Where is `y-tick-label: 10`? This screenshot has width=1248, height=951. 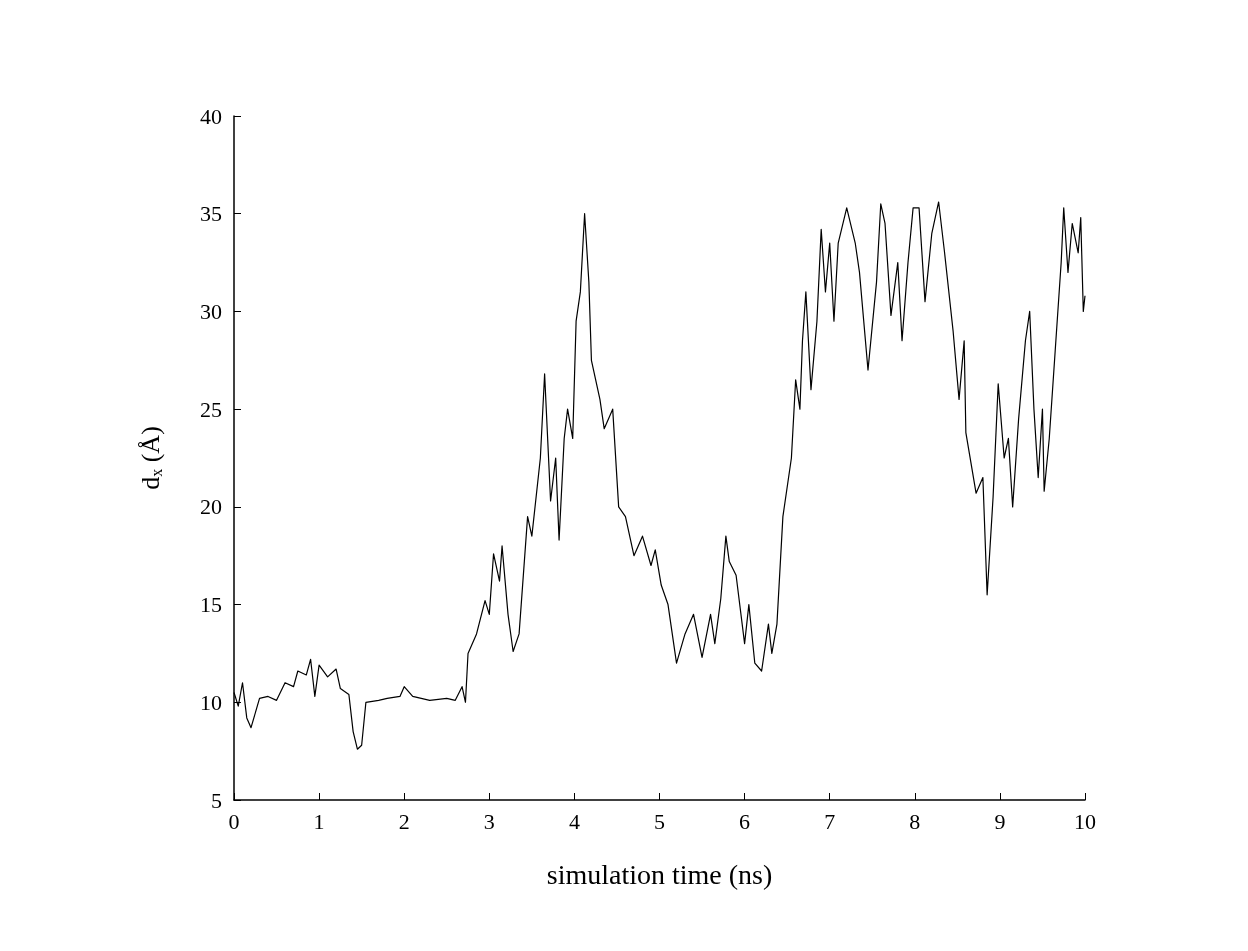 y-tick-label: 10 is located at coordinates (211, 702).